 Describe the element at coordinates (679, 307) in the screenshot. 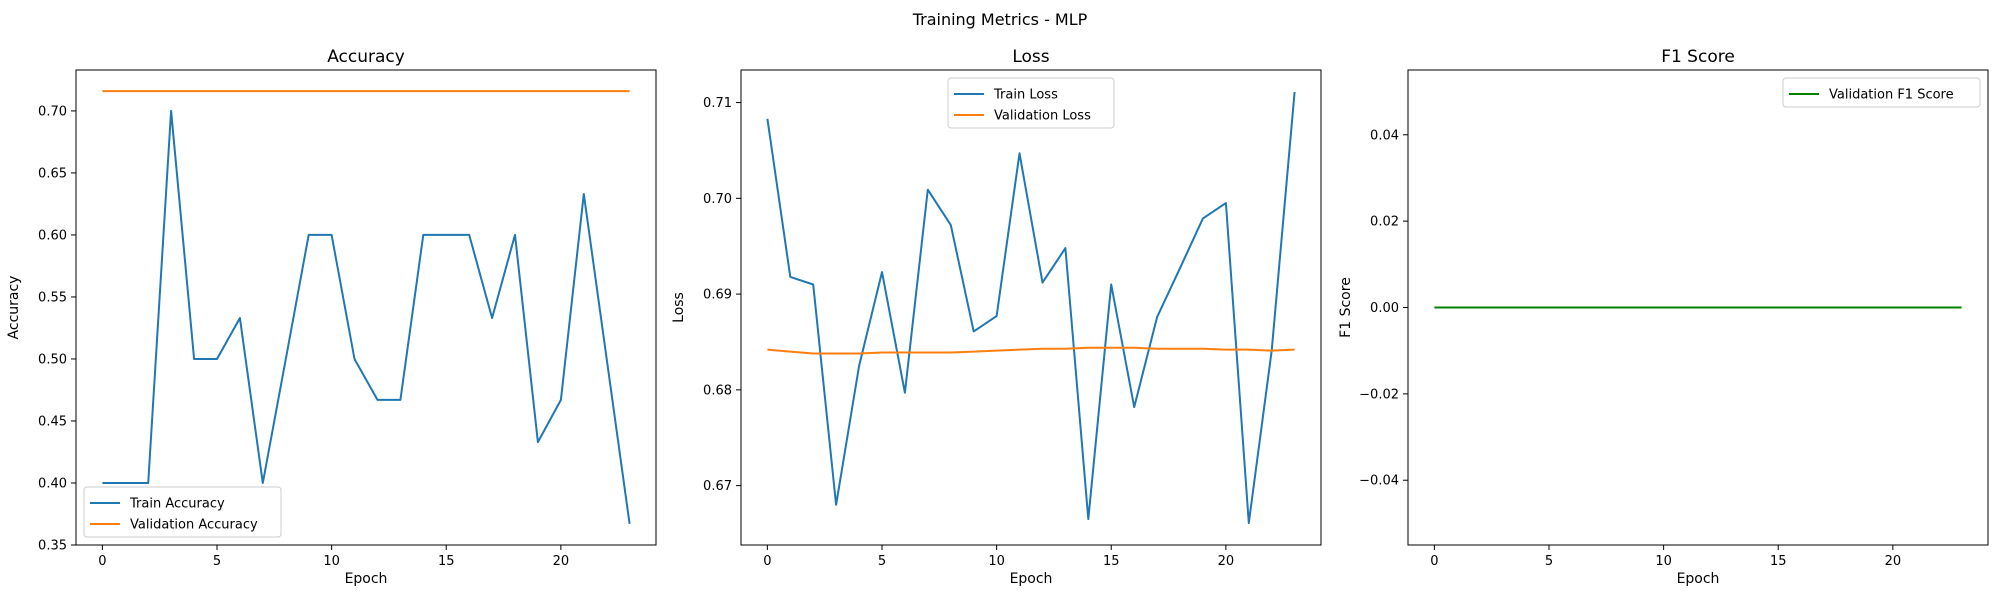

I see `y-axis-label: Loss` at that location.